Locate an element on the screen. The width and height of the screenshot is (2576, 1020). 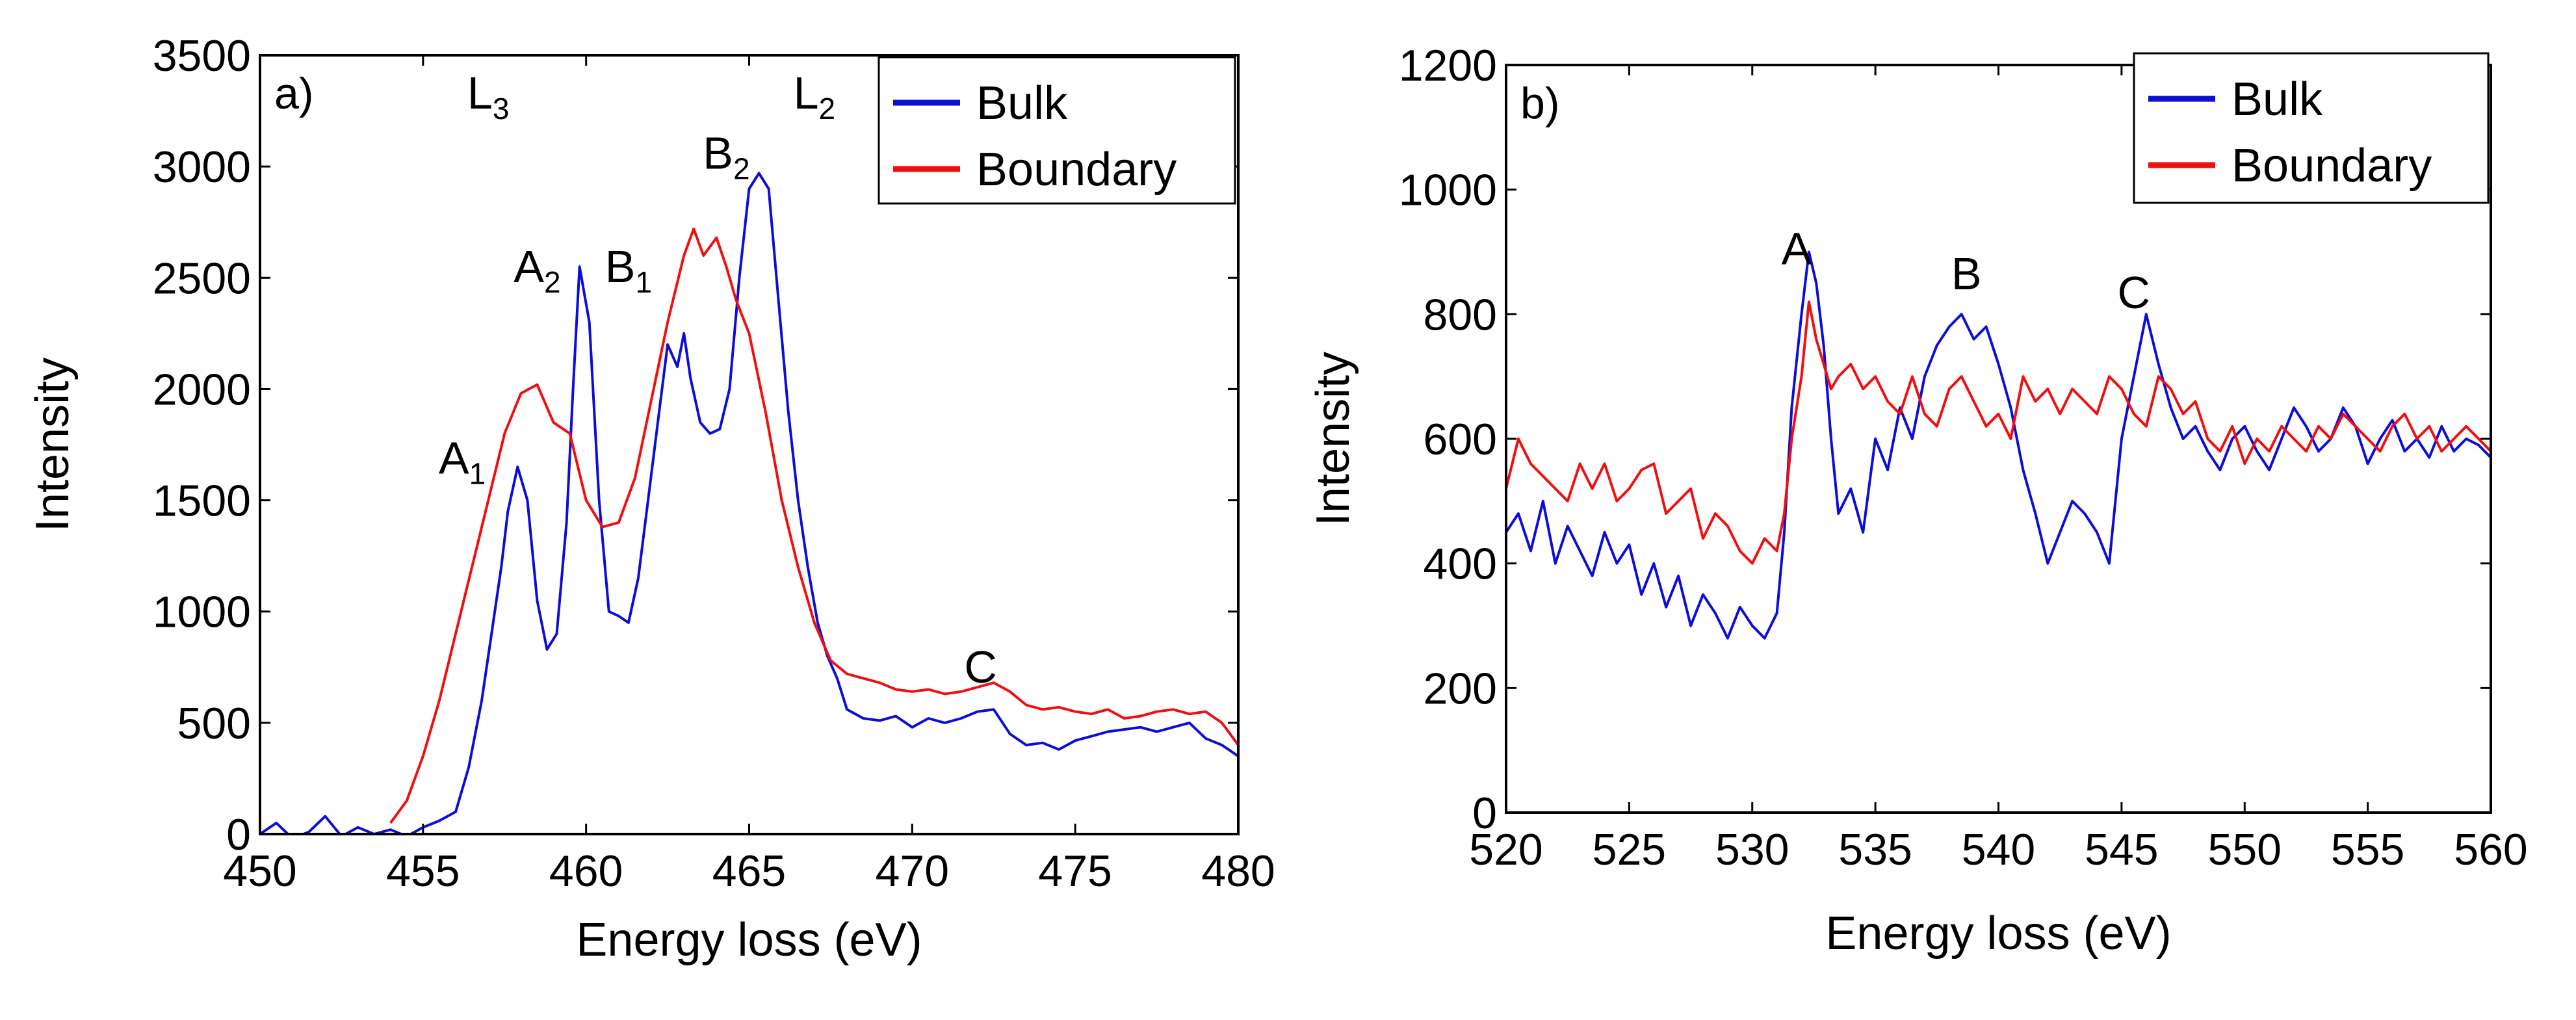
x-tick-label: 475 is located at coordinates (1075, 871).